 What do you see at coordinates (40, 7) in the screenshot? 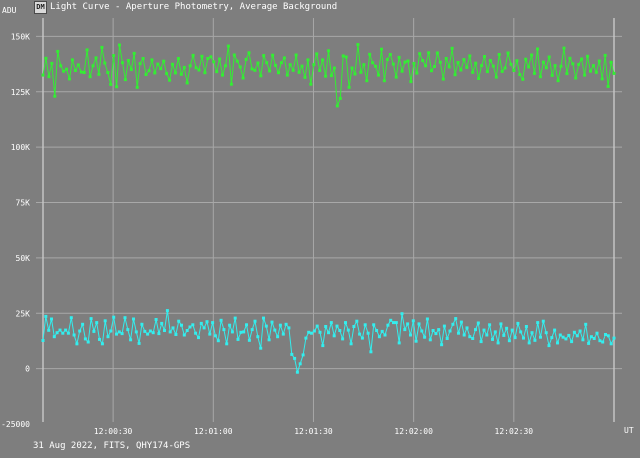
I see `app-logo-icon: DM` at bounding box center [40, 7].